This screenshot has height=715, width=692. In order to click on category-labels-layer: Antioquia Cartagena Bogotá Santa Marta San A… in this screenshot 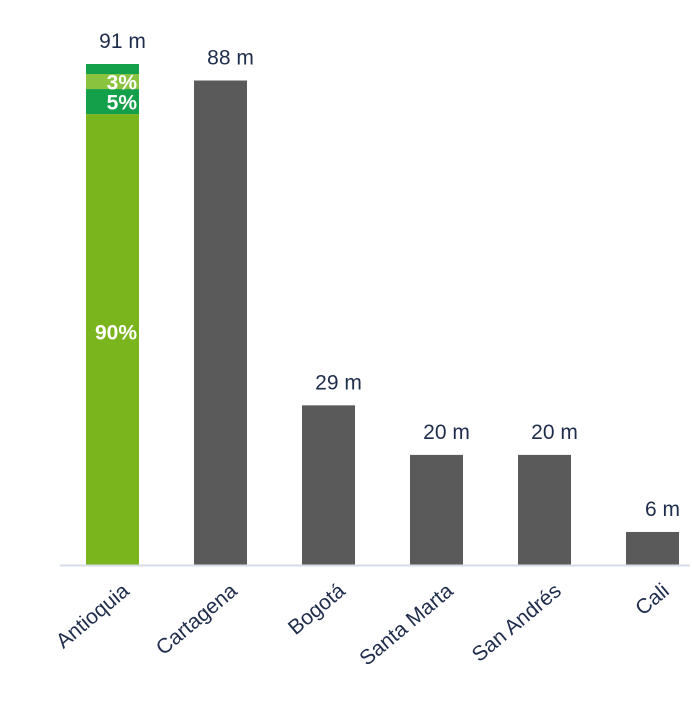, I will do `click(363, 624)`.